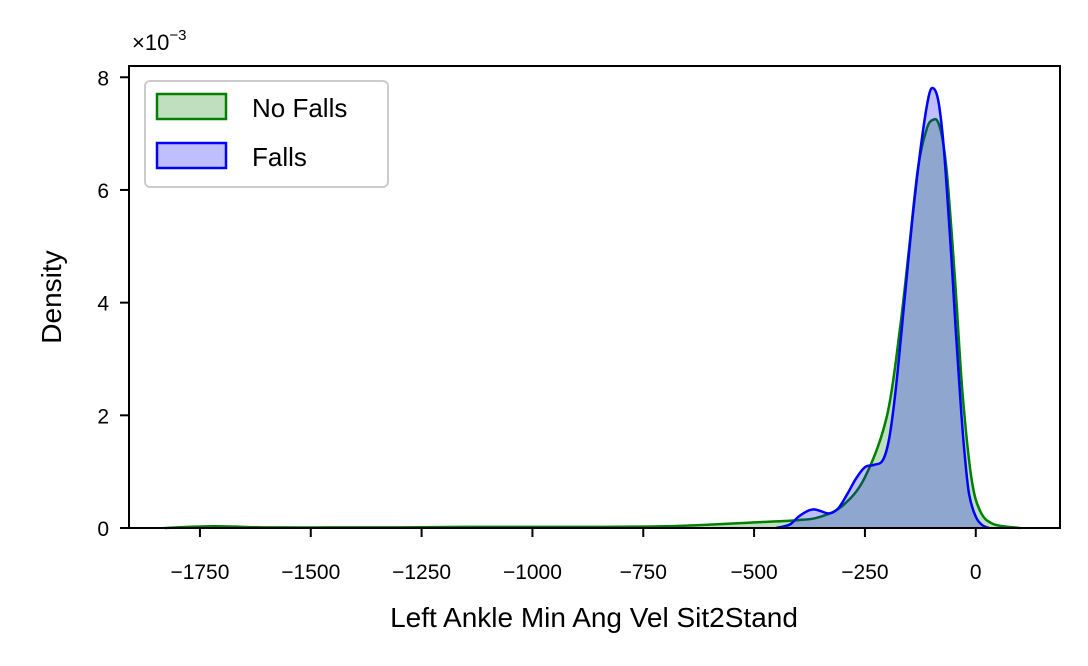  I want to click on legend-frame, so click(266, 134).